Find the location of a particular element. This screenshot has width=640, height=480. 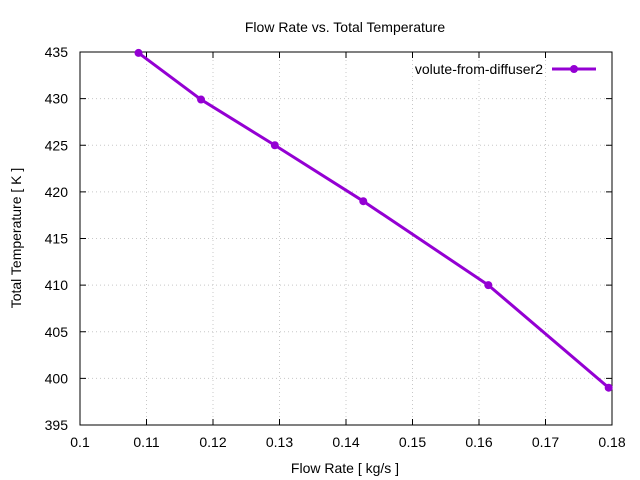

y-tick-label: 410 is located at coordinates (57, 285).